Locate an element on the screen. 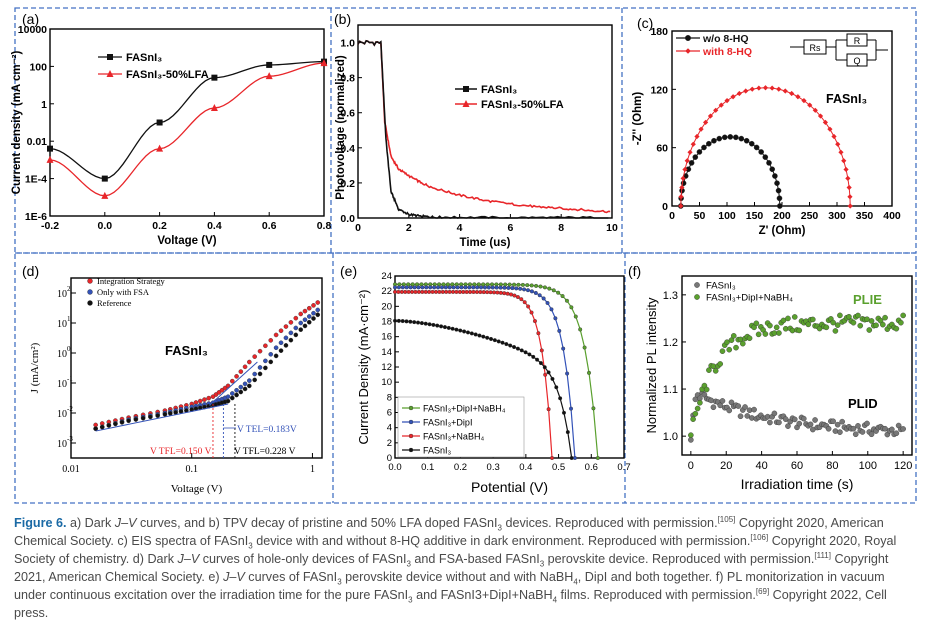 Image resolution: width=931 pixels, height=632 pixels. vtfl-label: V TFL=0.228 V is located at coordinates (265, 452).